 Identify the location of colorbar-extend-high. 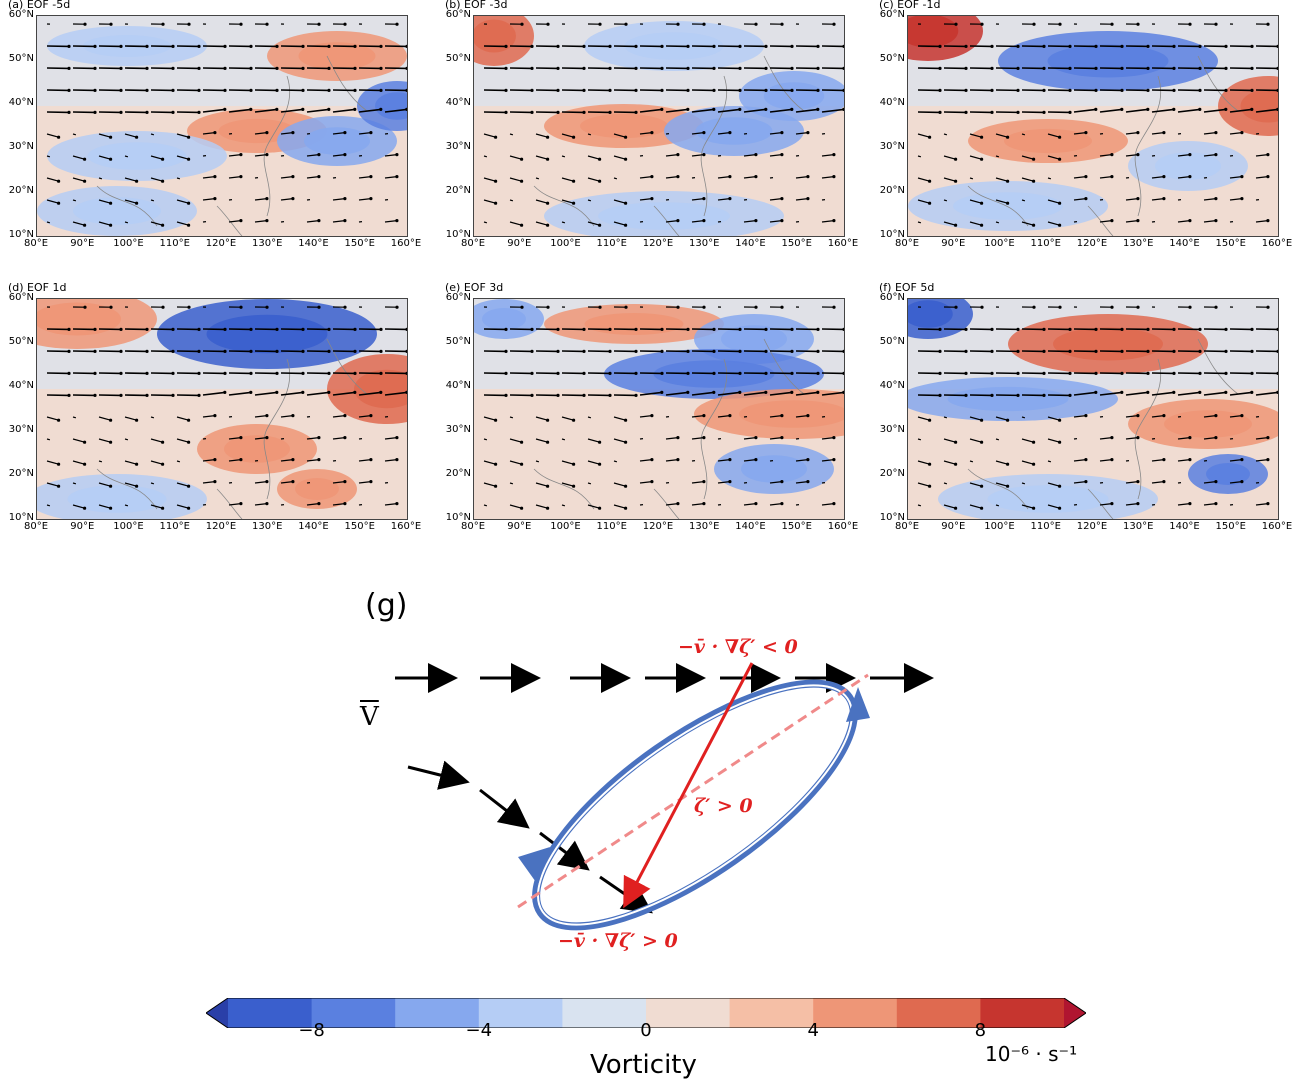
(1075, 1013).